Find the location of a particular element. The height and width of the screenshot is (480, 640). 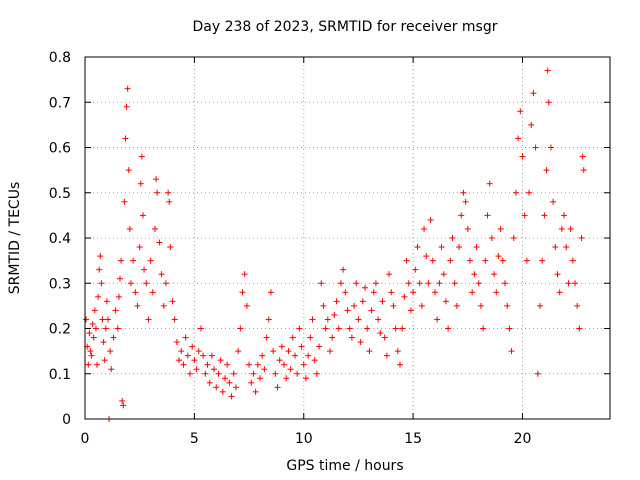

x-tick-label: 5 is located at coordinates (194, 439).